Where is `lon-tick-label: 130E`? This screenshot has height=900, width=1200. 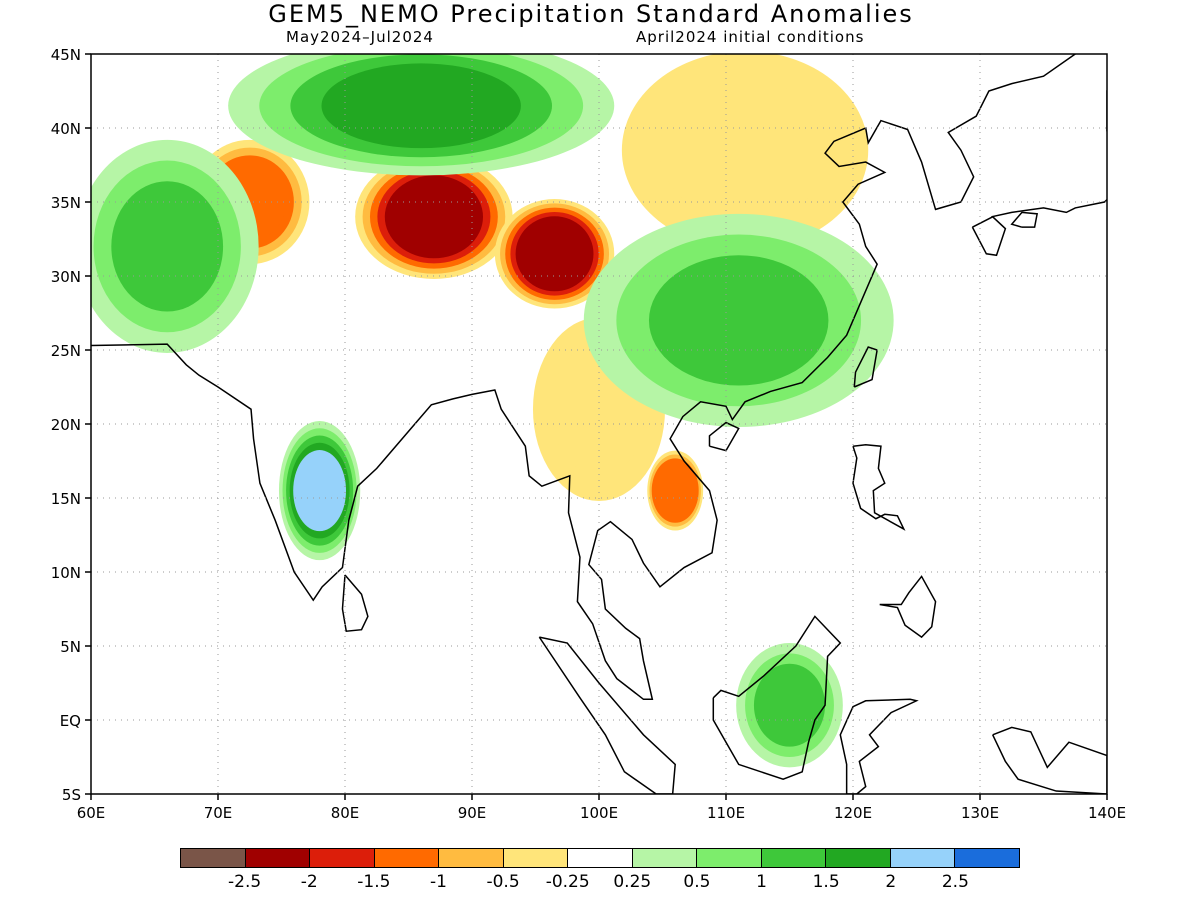 lon-tick-label: 130E is located at coordinates (980, 813).